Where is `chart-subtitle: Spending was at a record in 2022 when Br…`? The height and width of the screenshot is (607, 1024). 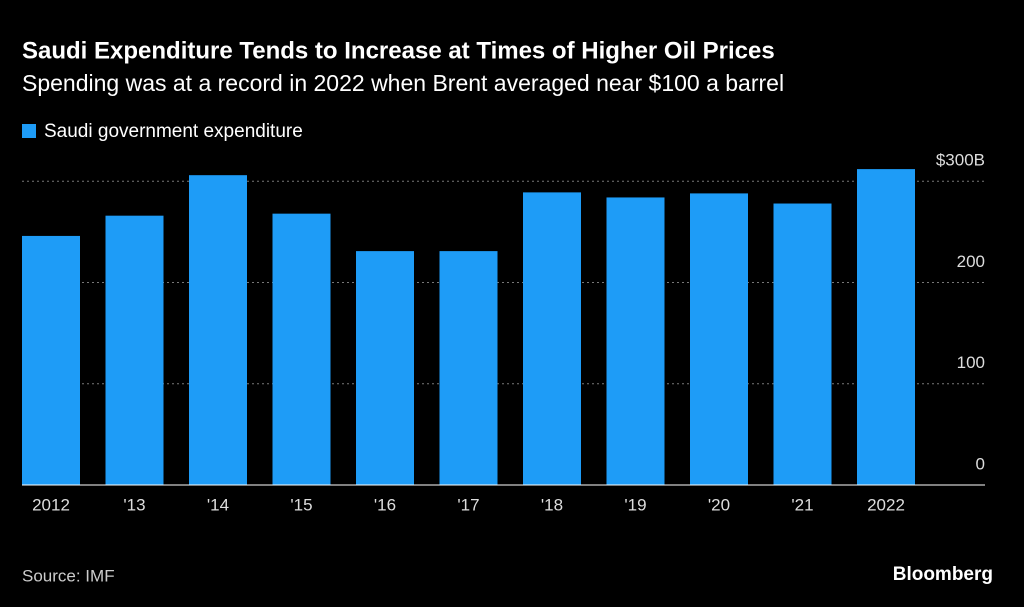 chart-subtitle: Spending was at a record in 2022 when Br… is located at coordinates (403, 83).